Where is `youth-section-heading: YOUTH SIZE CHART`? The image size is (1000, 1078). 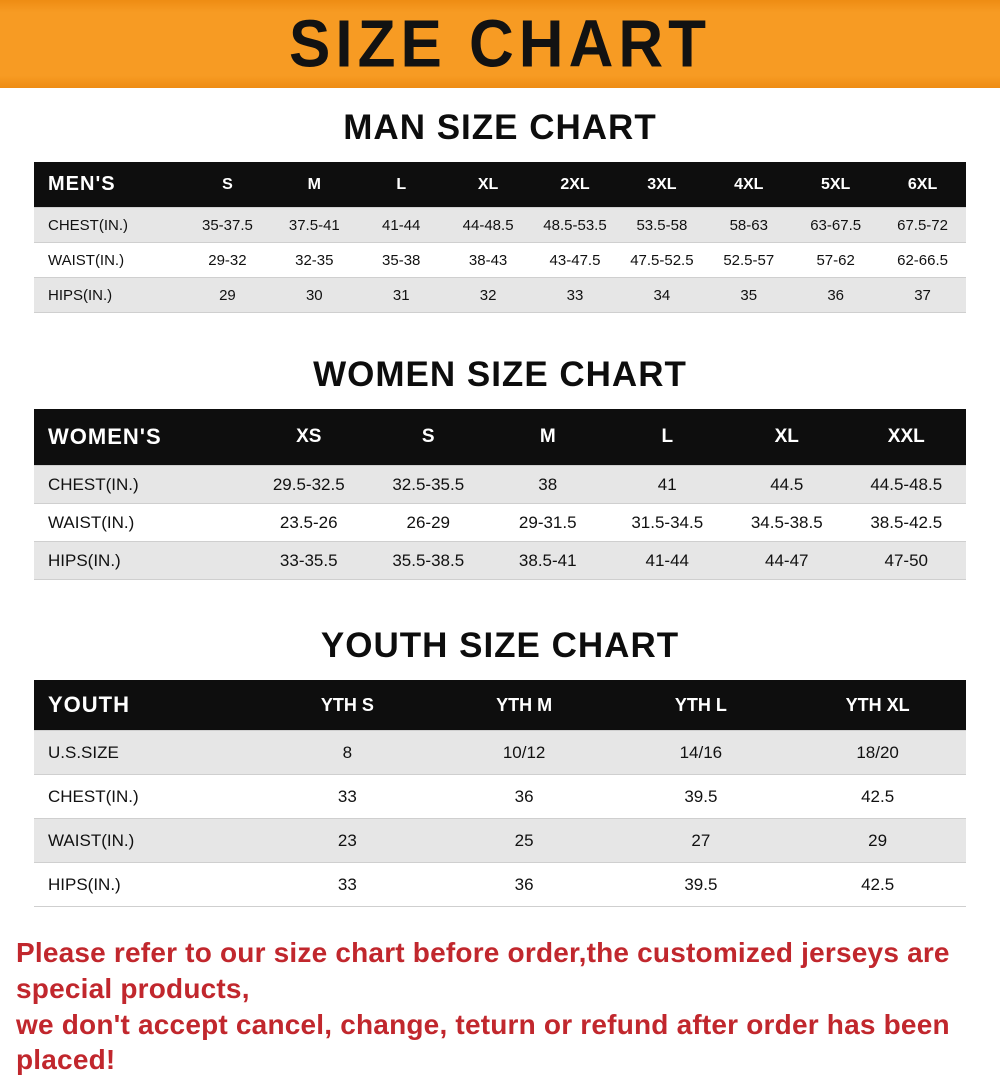 youth-section-heading: YOUTH SIZE CHART is located at coordinates (500, 645).